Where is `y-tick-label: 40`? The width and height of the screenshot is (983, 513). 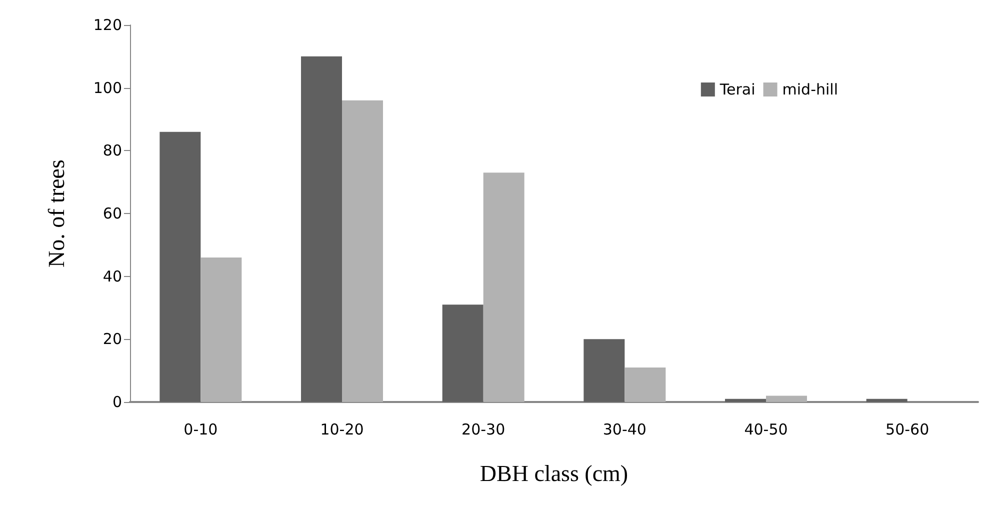 y-tick-label: 40 is located at coordinates (112, 276).